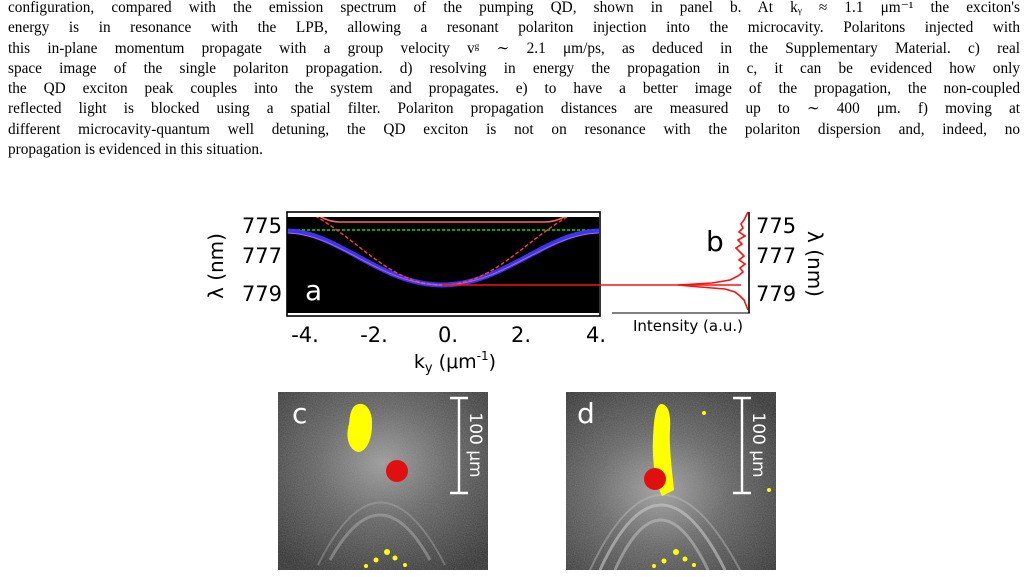  What do you see at coordinates (313, 290) in the screenshot?
I see `panel-a-label: a` at bounding box center [313, 290].